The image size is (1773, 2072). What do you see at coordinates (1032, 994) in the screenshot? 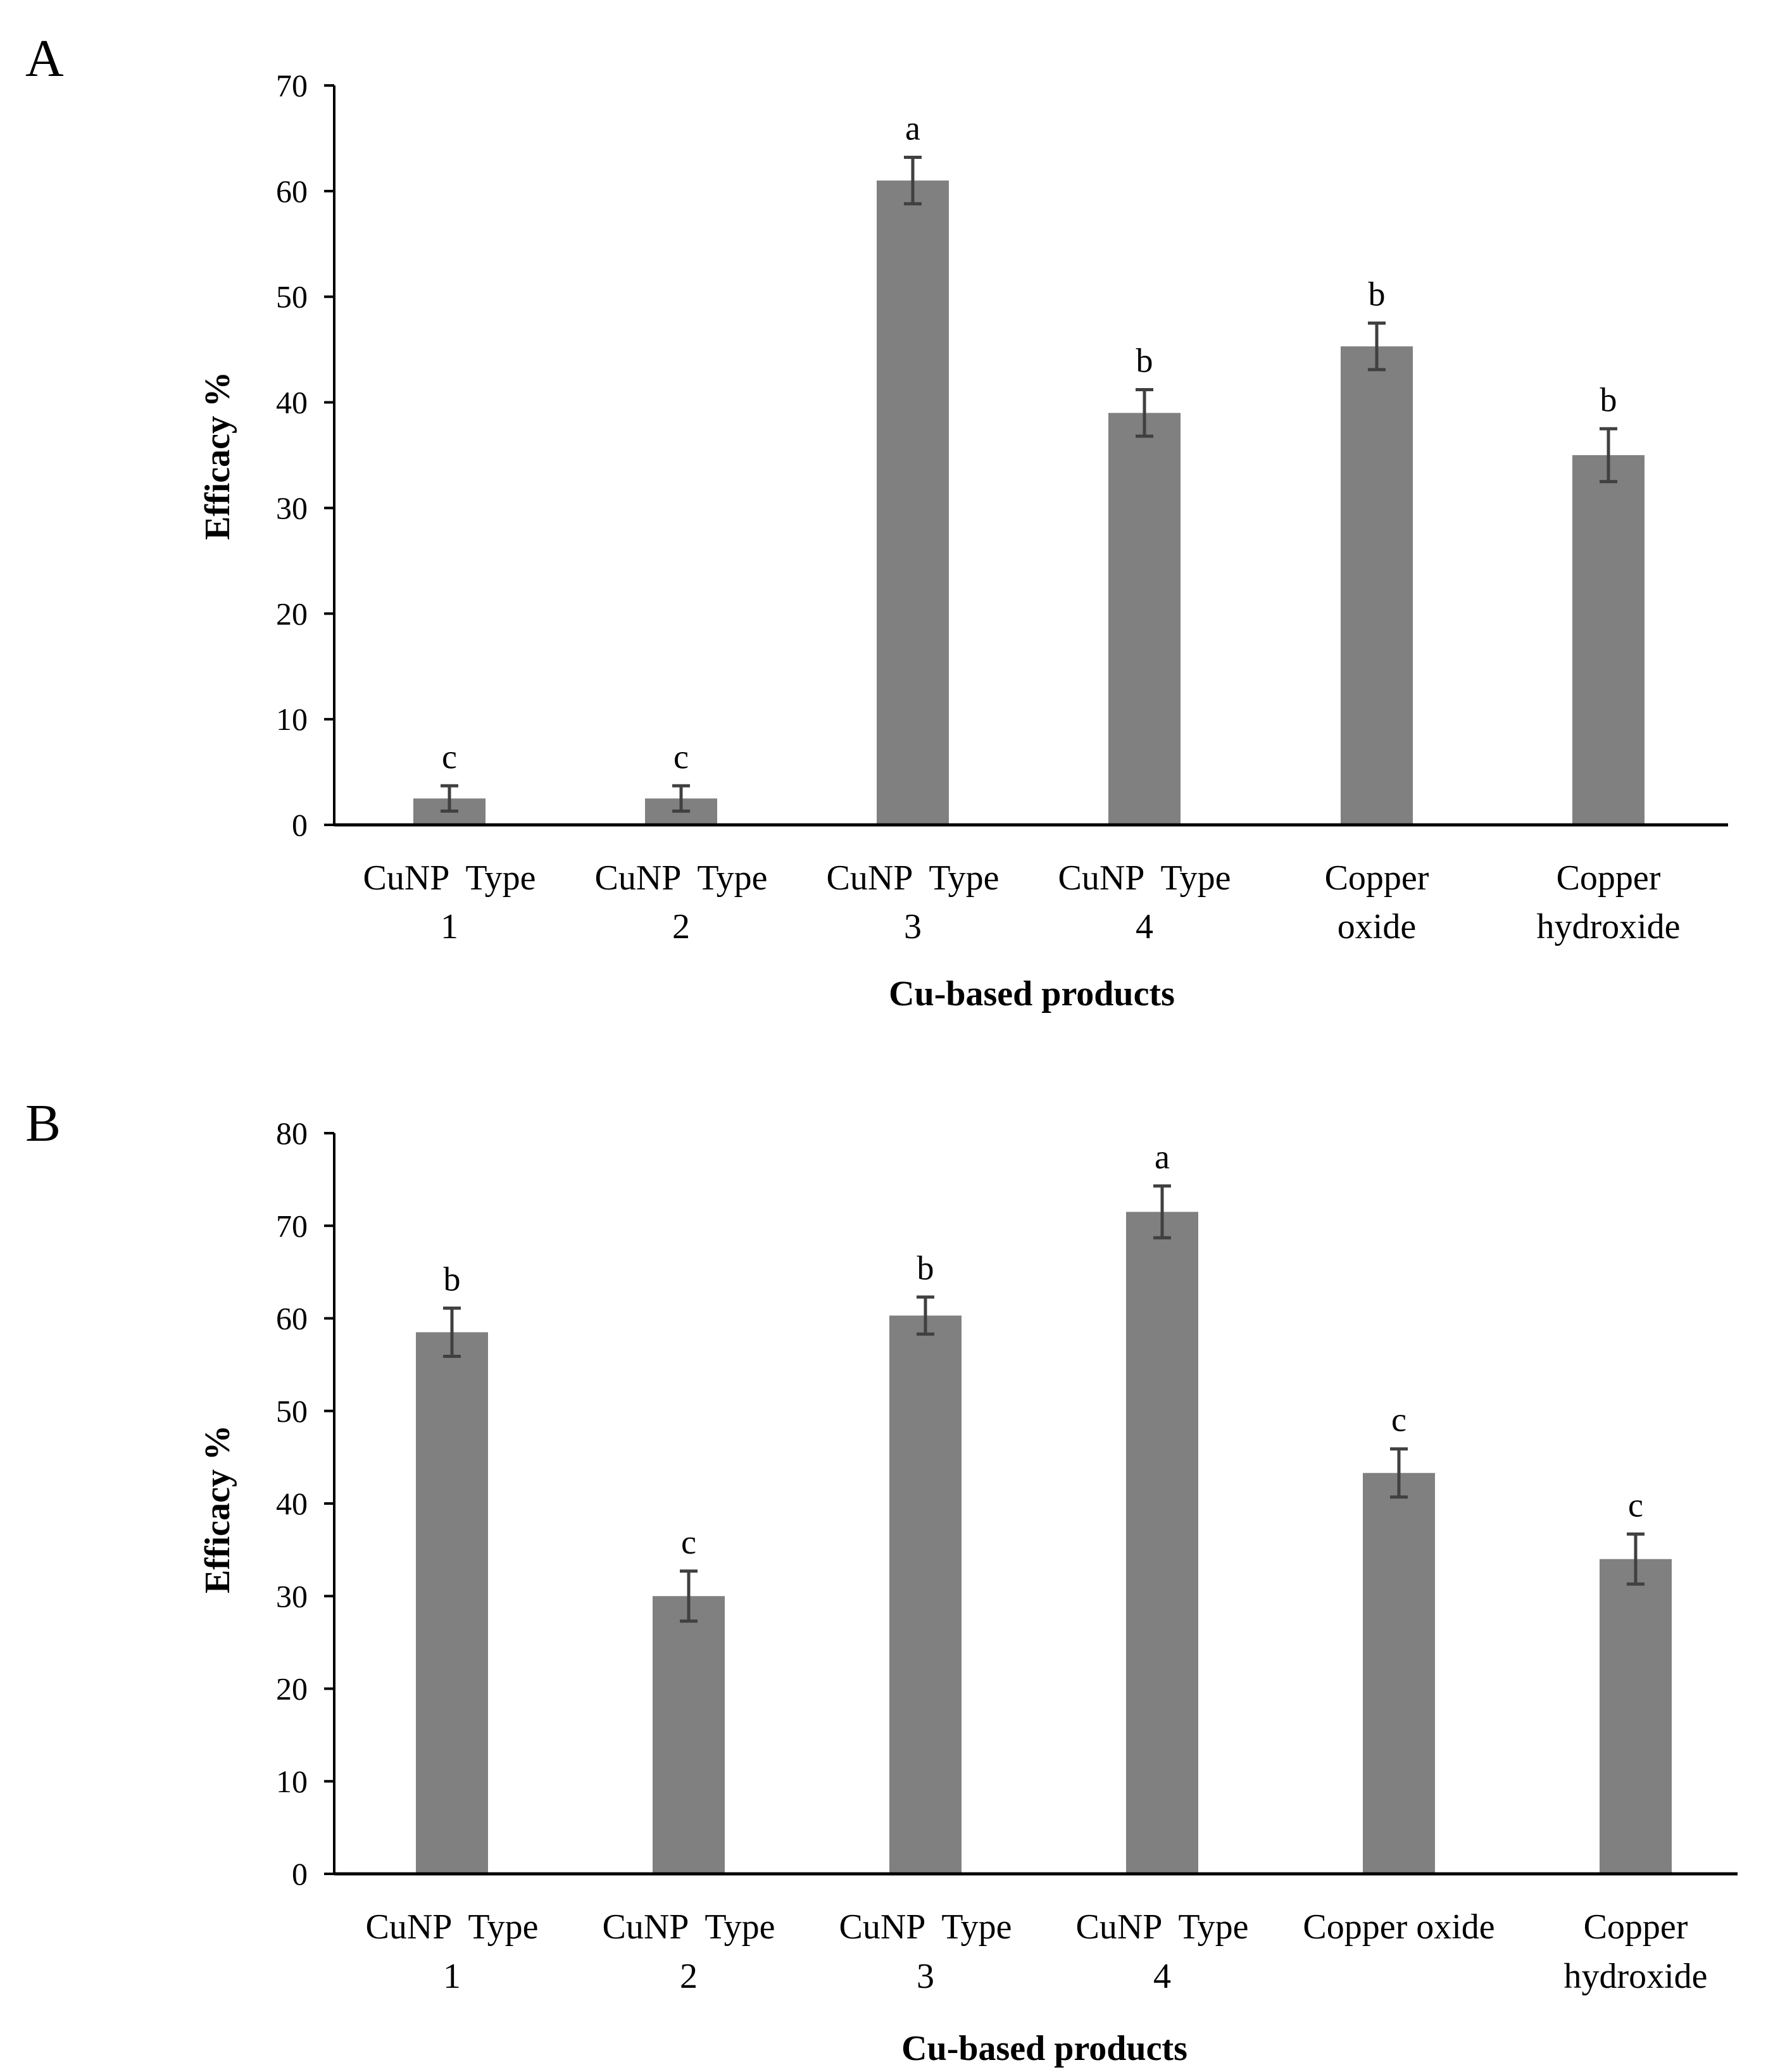
I see `panel-a-x-axis-title: Cu-based products` at bounding box center [1032, 994].